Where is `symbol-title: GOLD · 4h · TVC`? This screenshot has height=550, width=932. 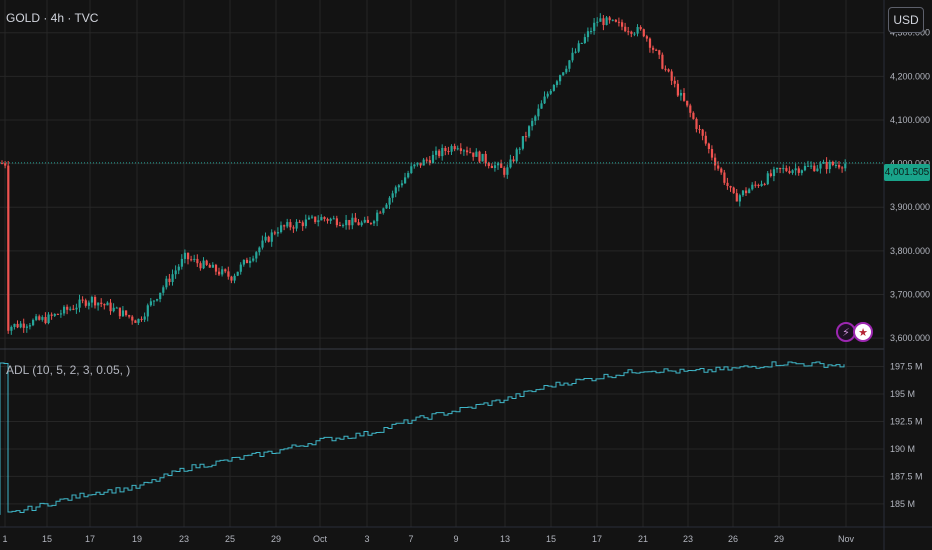 symbol-title: GOLD · 4h · TVC is located at coordinates (52, 18).